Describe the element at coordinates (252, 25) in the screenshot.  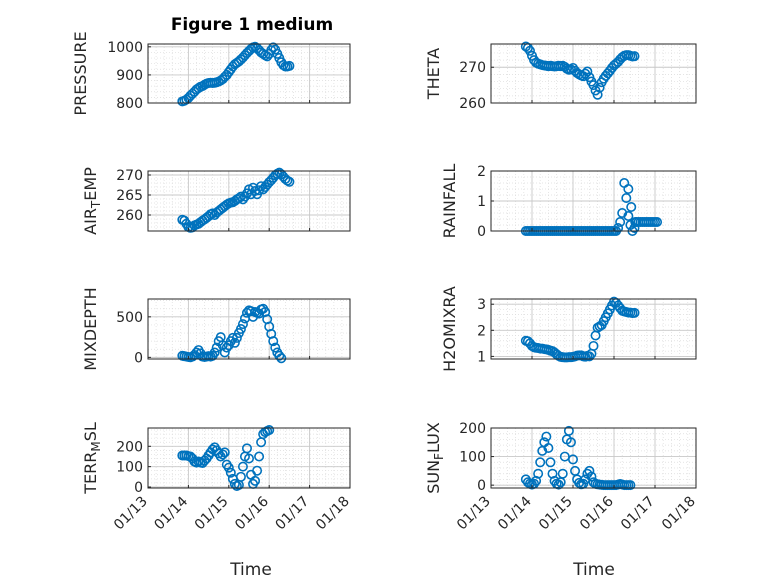
I see `chart-title: Figure 1 medium` at that location.